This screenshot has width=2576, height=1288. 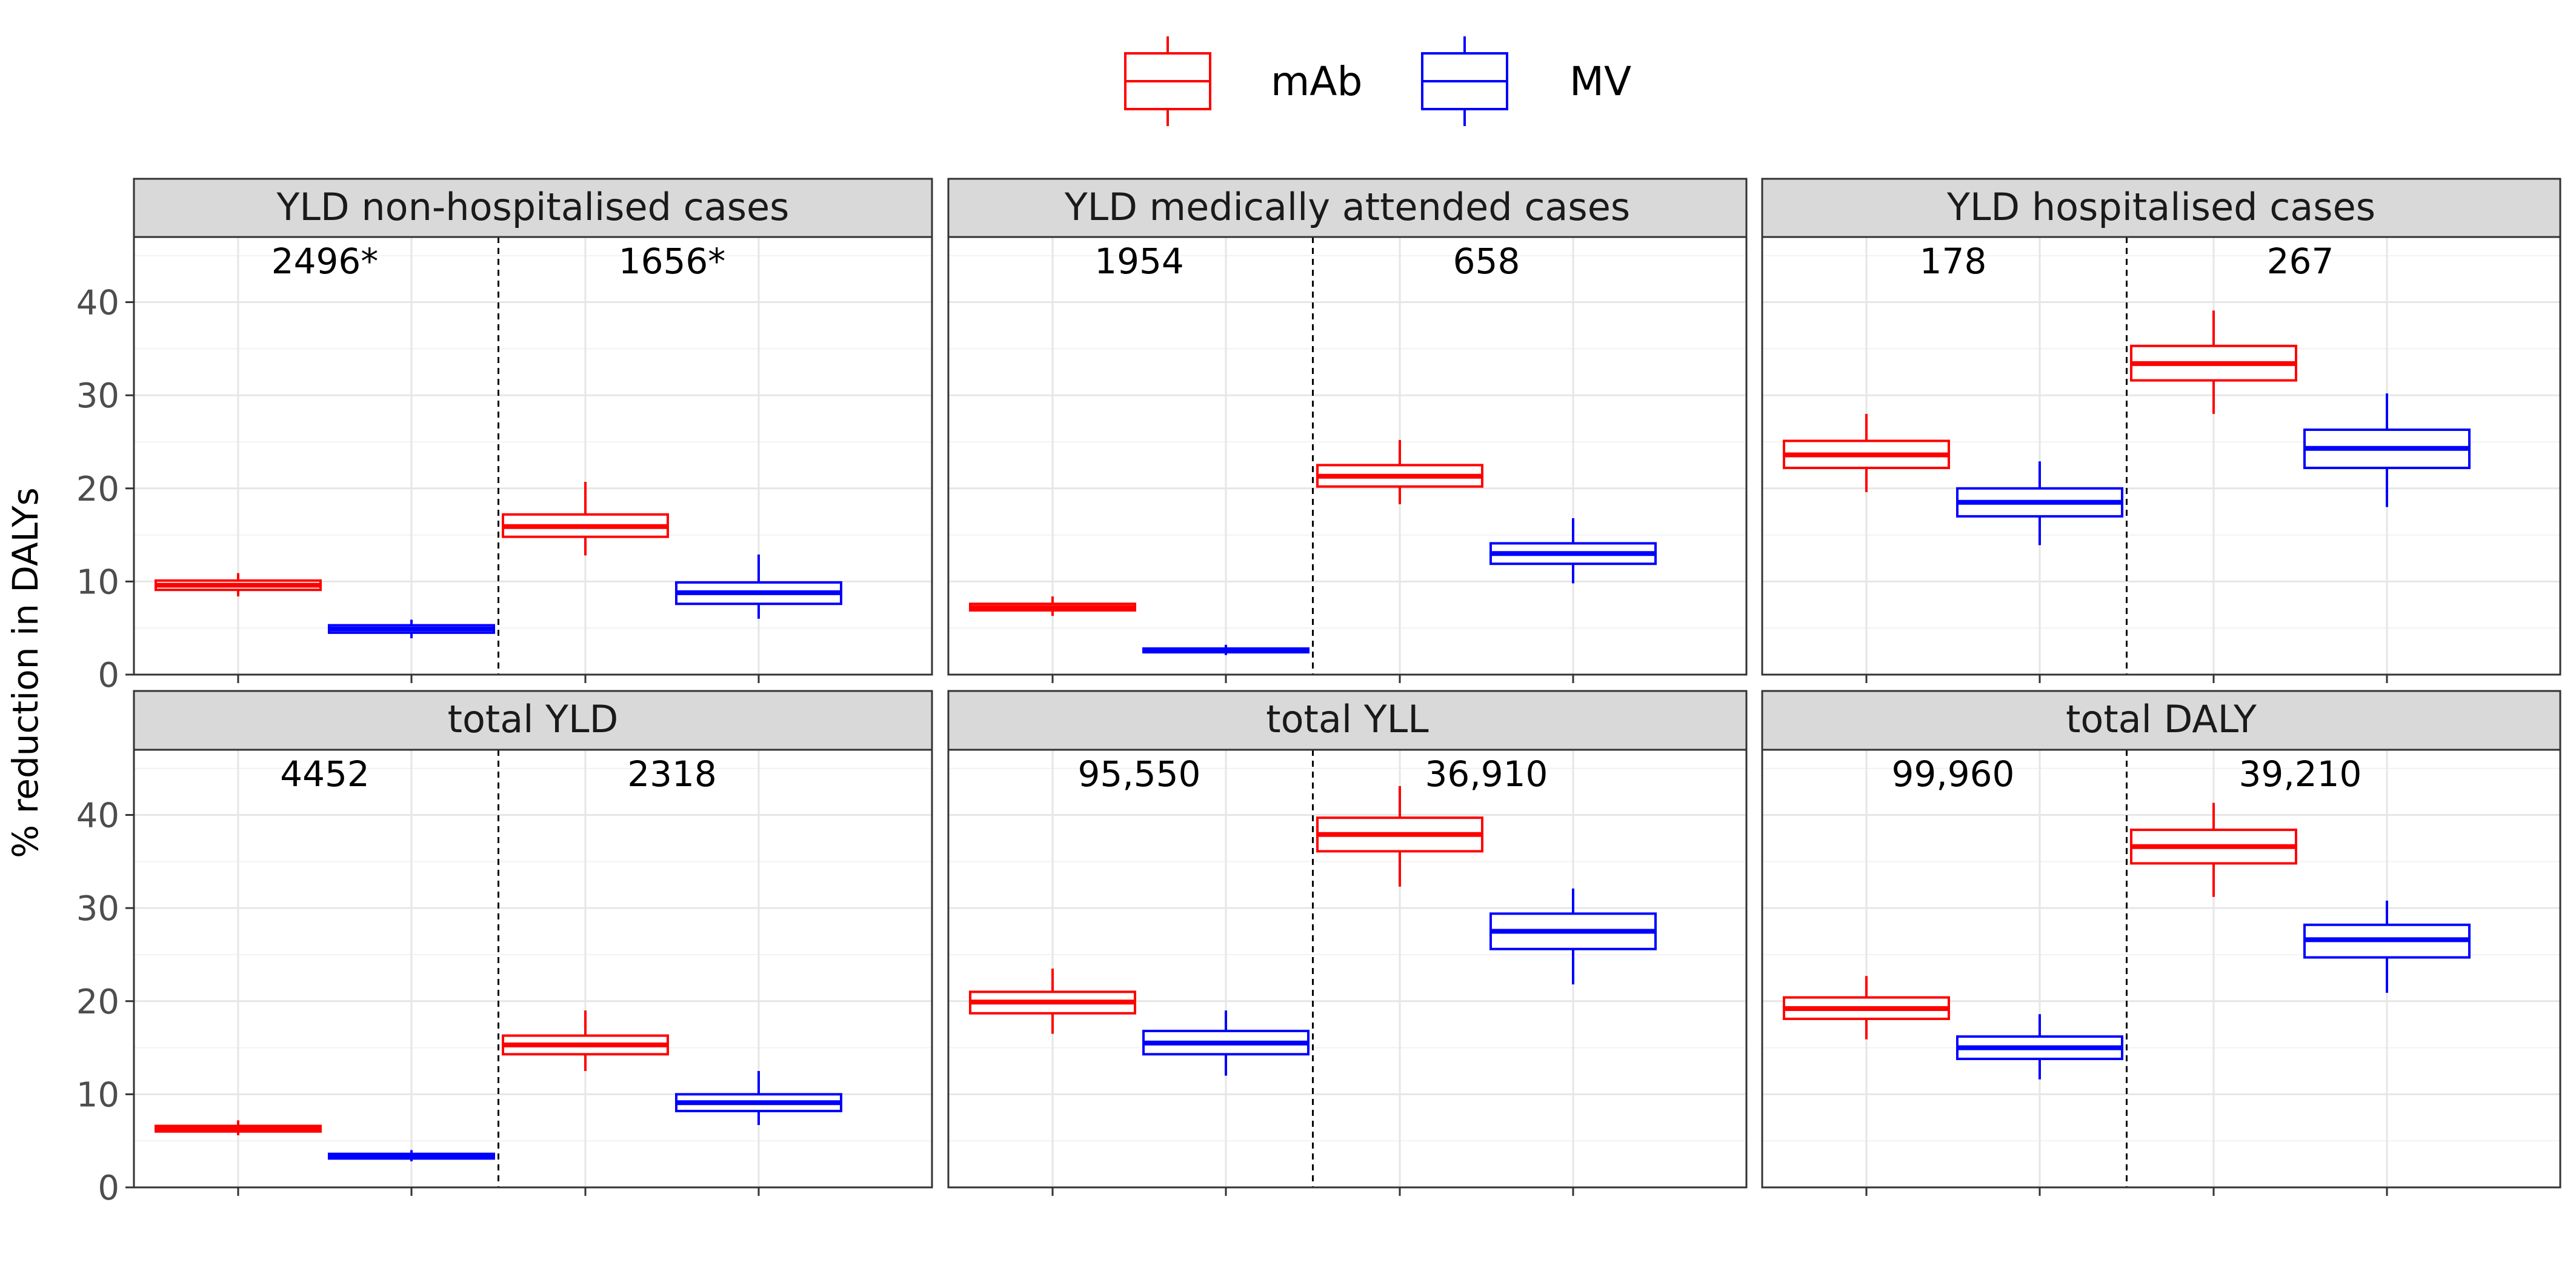 I want to click on group-total-label: 1656*, so click(x=672, y=261).